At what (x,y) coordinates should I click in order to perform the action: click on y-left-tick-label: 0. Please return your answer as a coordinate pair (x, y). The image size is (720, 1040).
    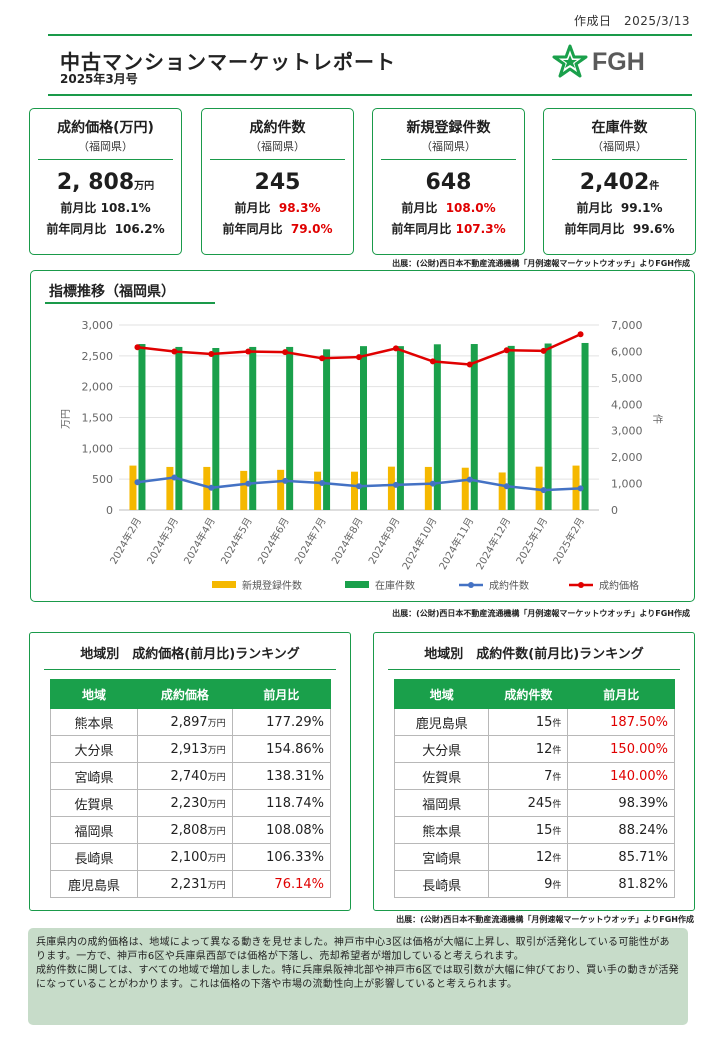
    Looking at the image, I should click on (109, 510).